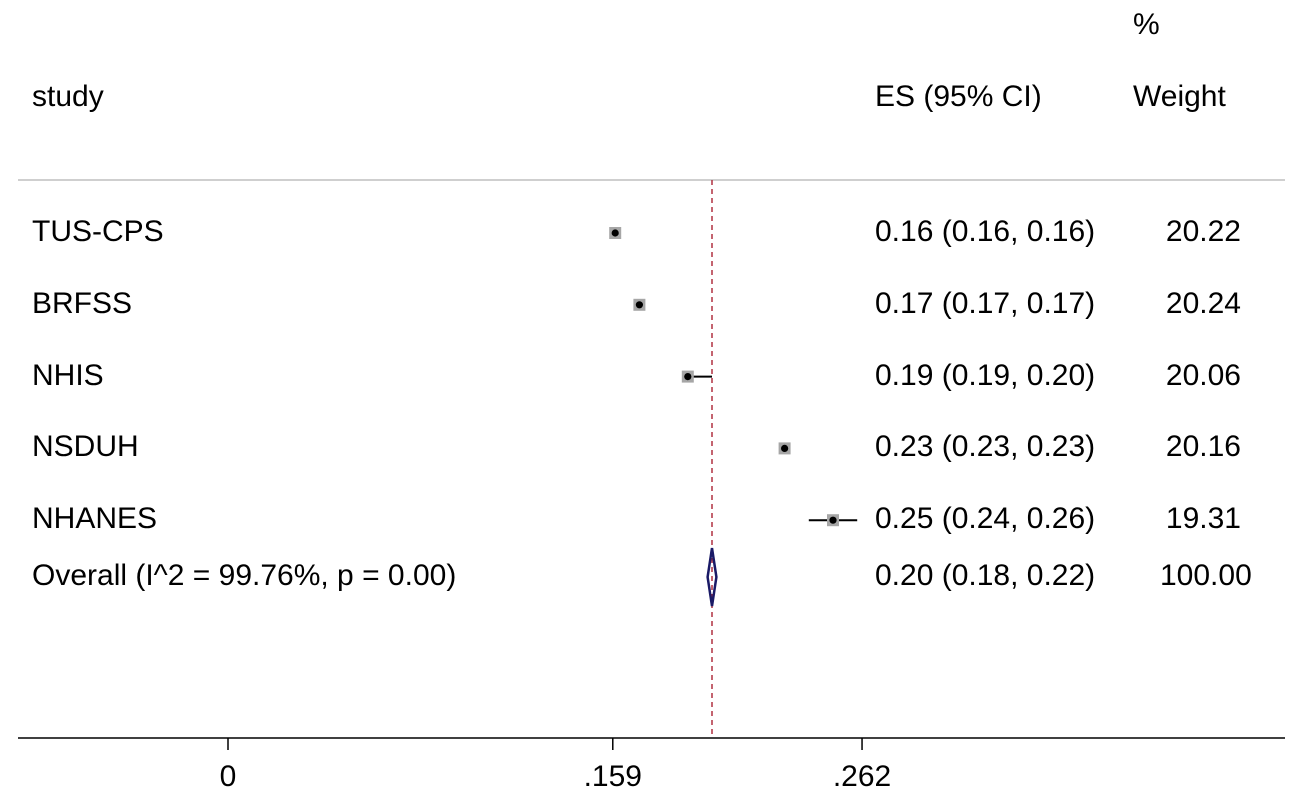 The width and height of the screenshot is (1299, 812). Describe the element at coordinates (612, 776) in the screenshot. I see `x-tick-label: .159` at that location.